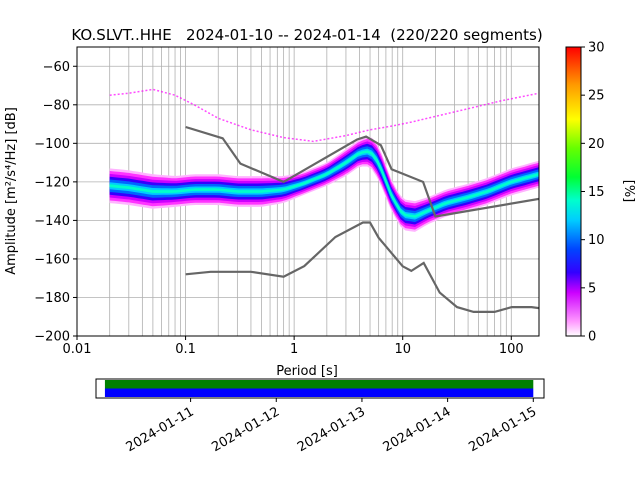  What do you see at coordinates (245, 429) in the screenshot?
I see `date-tick-label: 2024-01-12` at bounding box center [245, 429].